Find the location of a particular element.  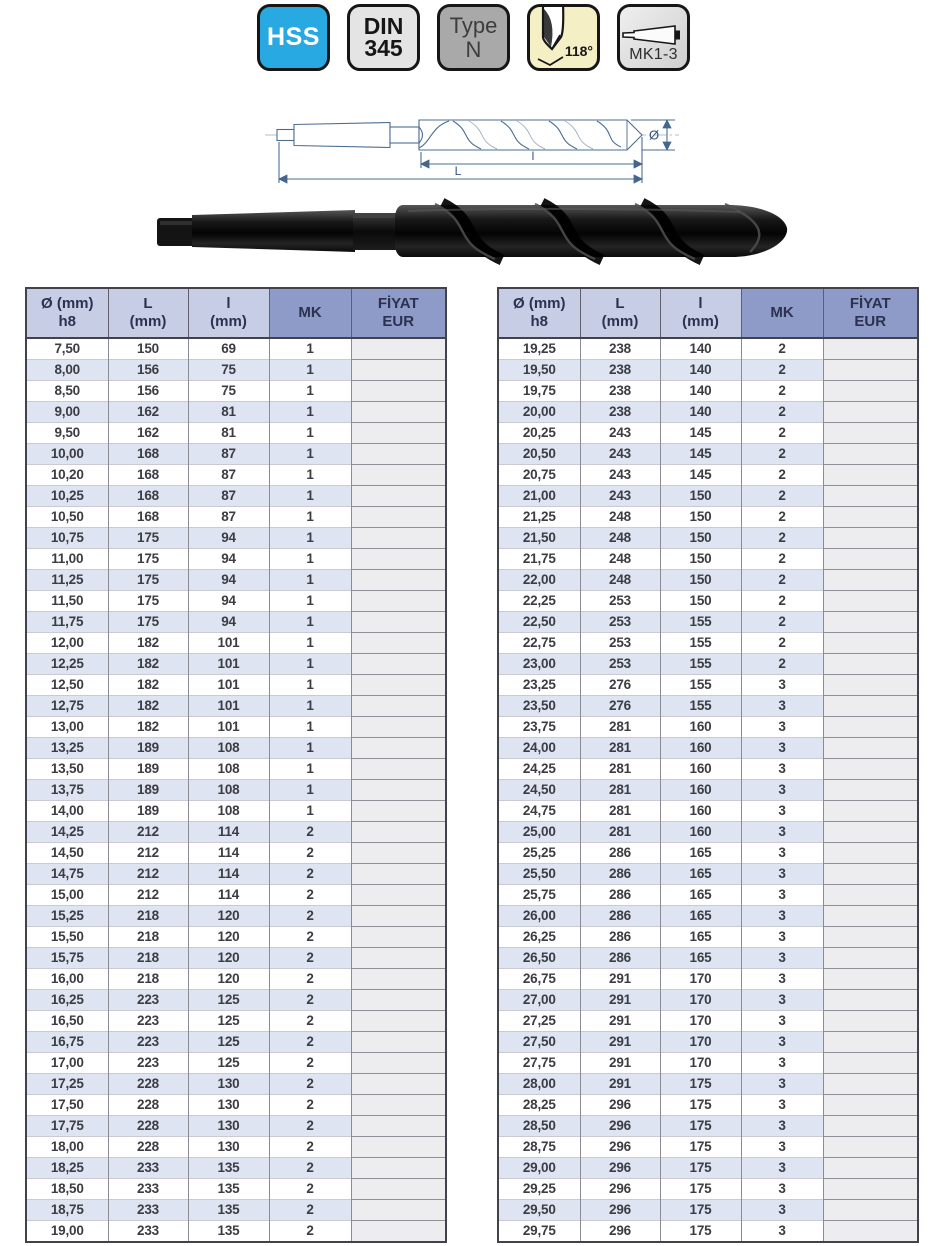

table-row: 27,50 291 170 3 is located at coordinates (708, 1042).